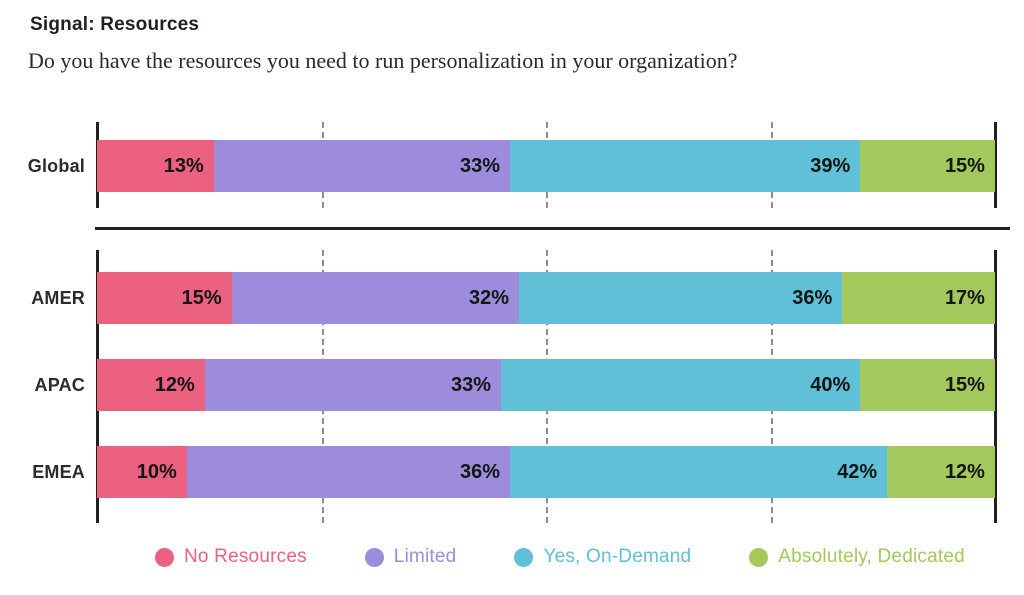 Image resolution: width=1024 pixels, height=595 pixels. Describe the element at coordinates (348, 472) in the screenshot. I see `bar-segment-limited: 36%` at that location.